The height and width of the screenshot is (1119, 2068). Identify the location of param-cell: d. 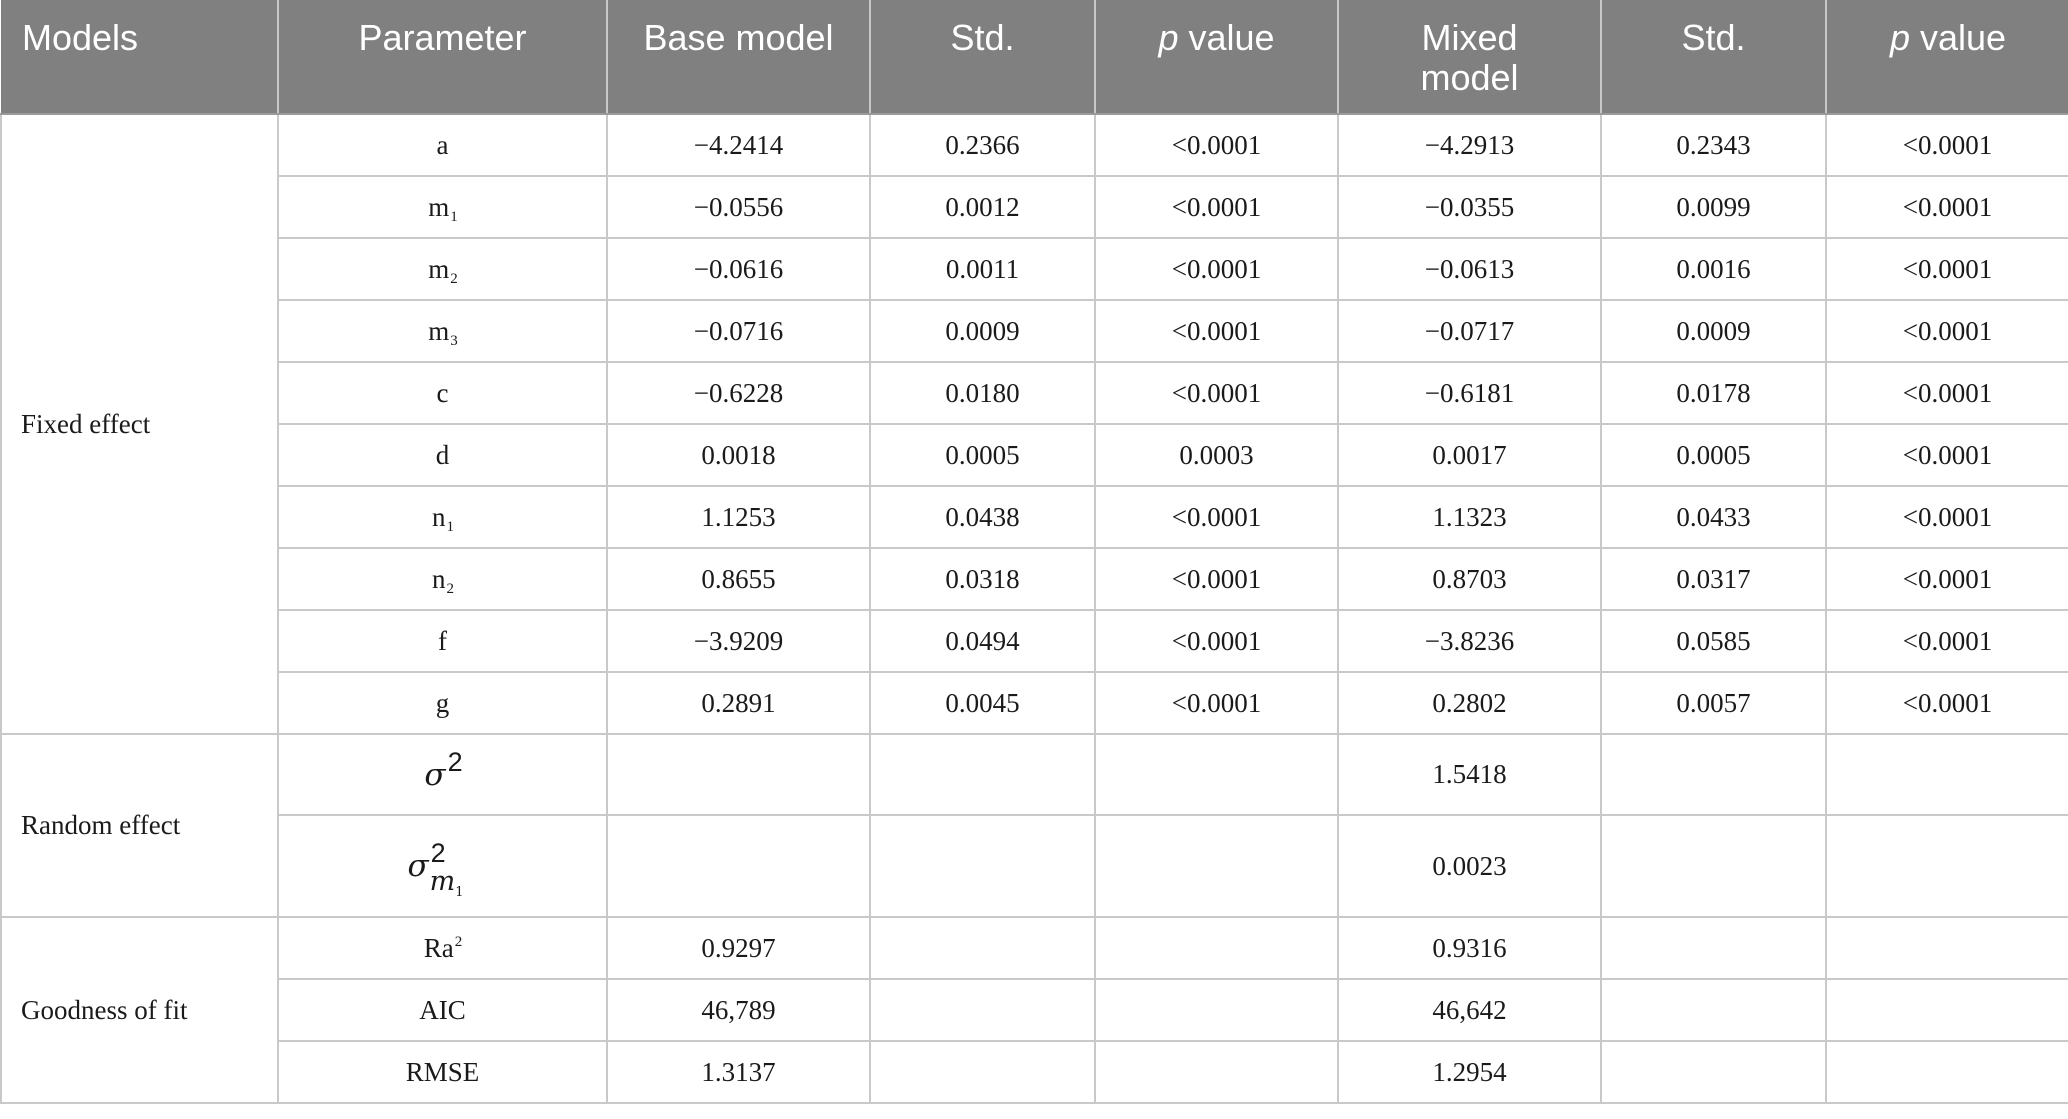
(442, 455).